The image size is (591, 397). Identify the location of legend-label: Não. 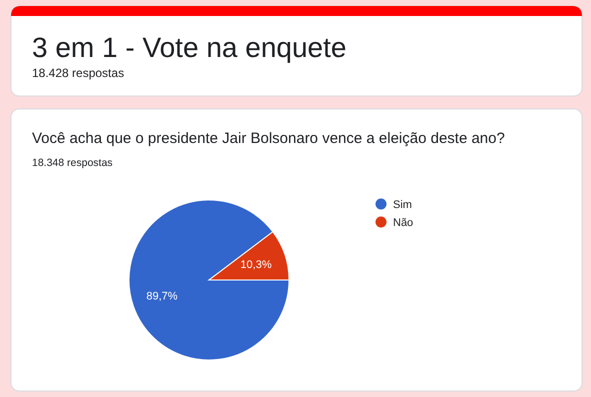
(403, 222).